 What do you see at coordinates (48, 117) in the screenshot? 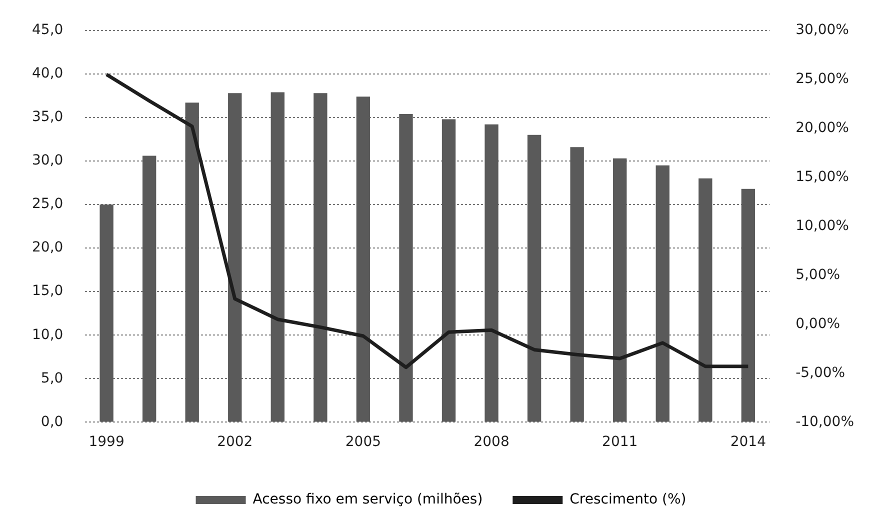
I see `y-tick-label: 35,0` at bounding box center [48, 117].